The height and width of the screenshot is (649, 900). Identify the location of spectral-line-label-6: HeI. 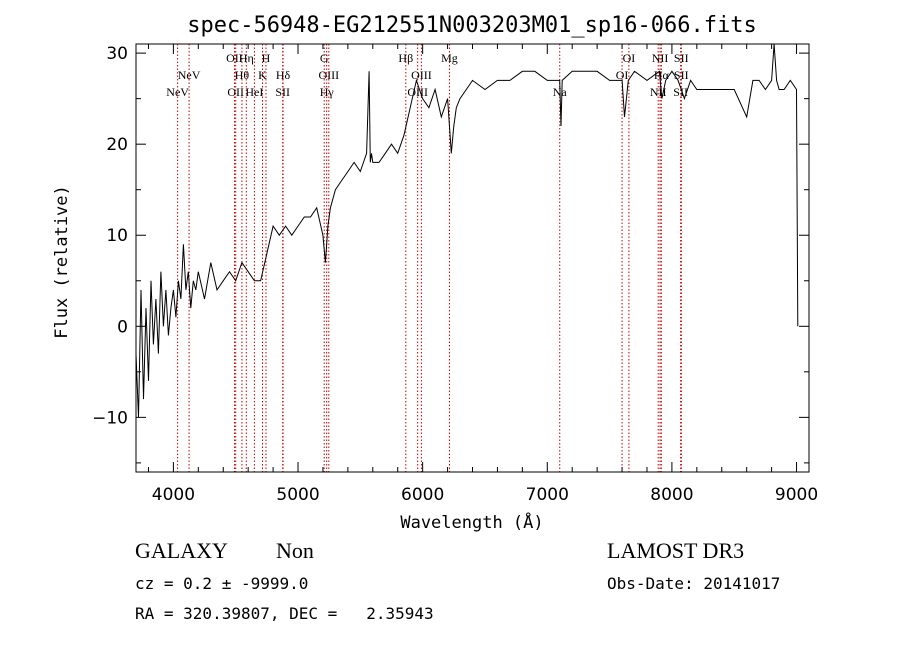
(254, 92).